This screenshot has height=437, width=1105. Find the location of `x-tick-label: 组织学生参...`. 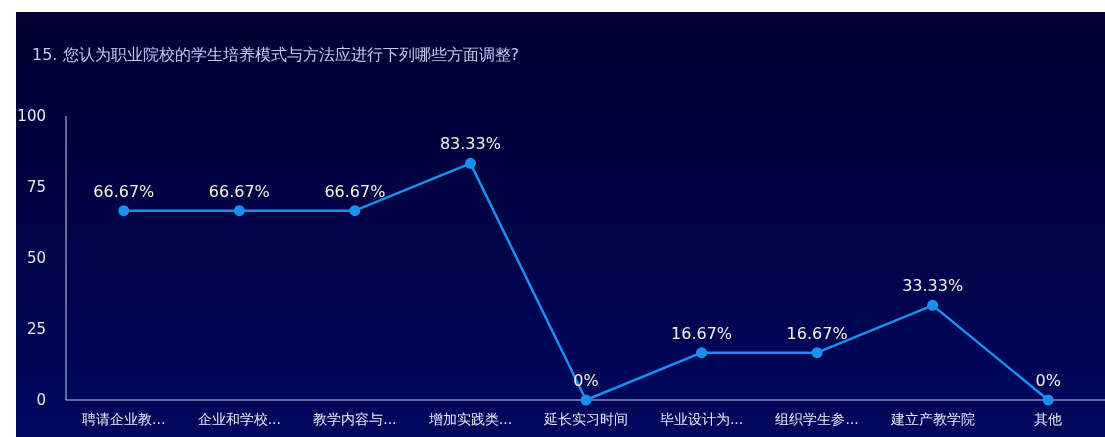

x-tick-label: 组织学生参... is located at coordinates (817, 419).